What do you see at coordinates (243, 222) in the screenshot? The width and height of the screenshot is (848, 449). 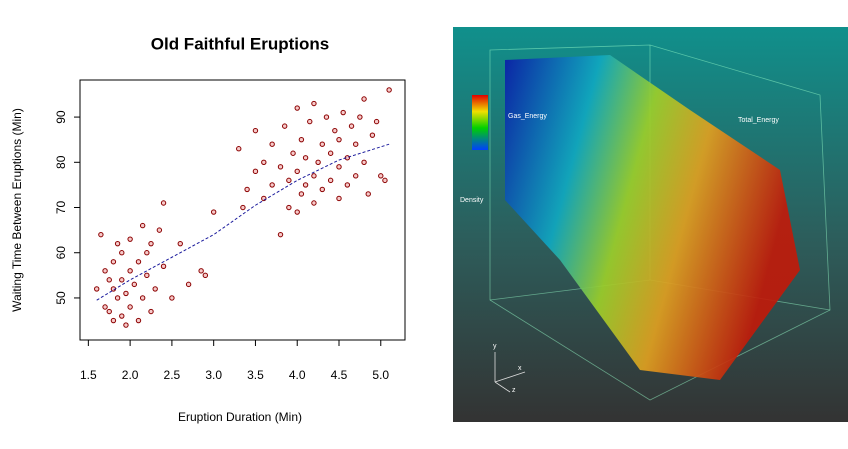 I see `trend-line` at bounding box center [243, 222].